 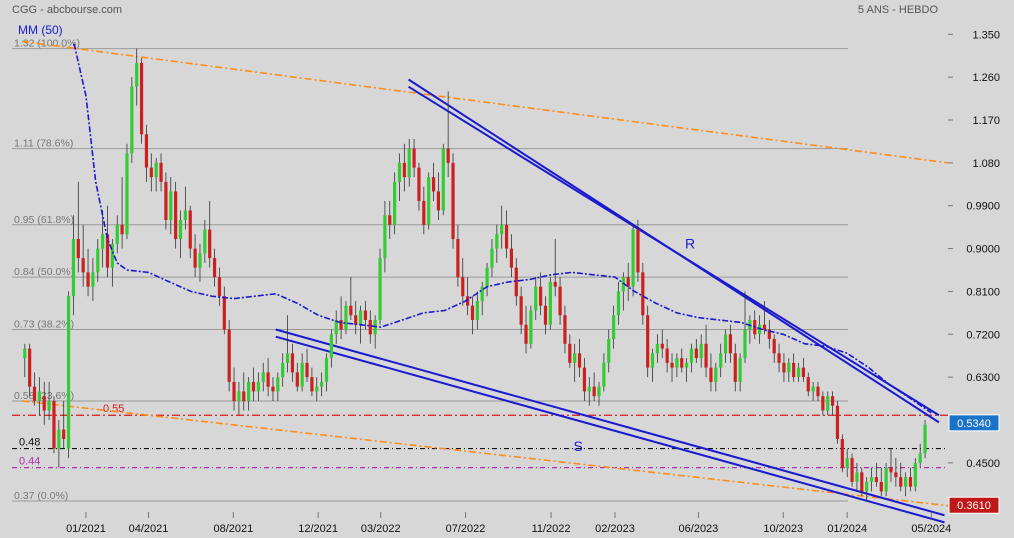 What do you see at coordinates (986, 35) in the screenshot?
I see `y-tick-label: 1.350` at bounding box center [986, 35].